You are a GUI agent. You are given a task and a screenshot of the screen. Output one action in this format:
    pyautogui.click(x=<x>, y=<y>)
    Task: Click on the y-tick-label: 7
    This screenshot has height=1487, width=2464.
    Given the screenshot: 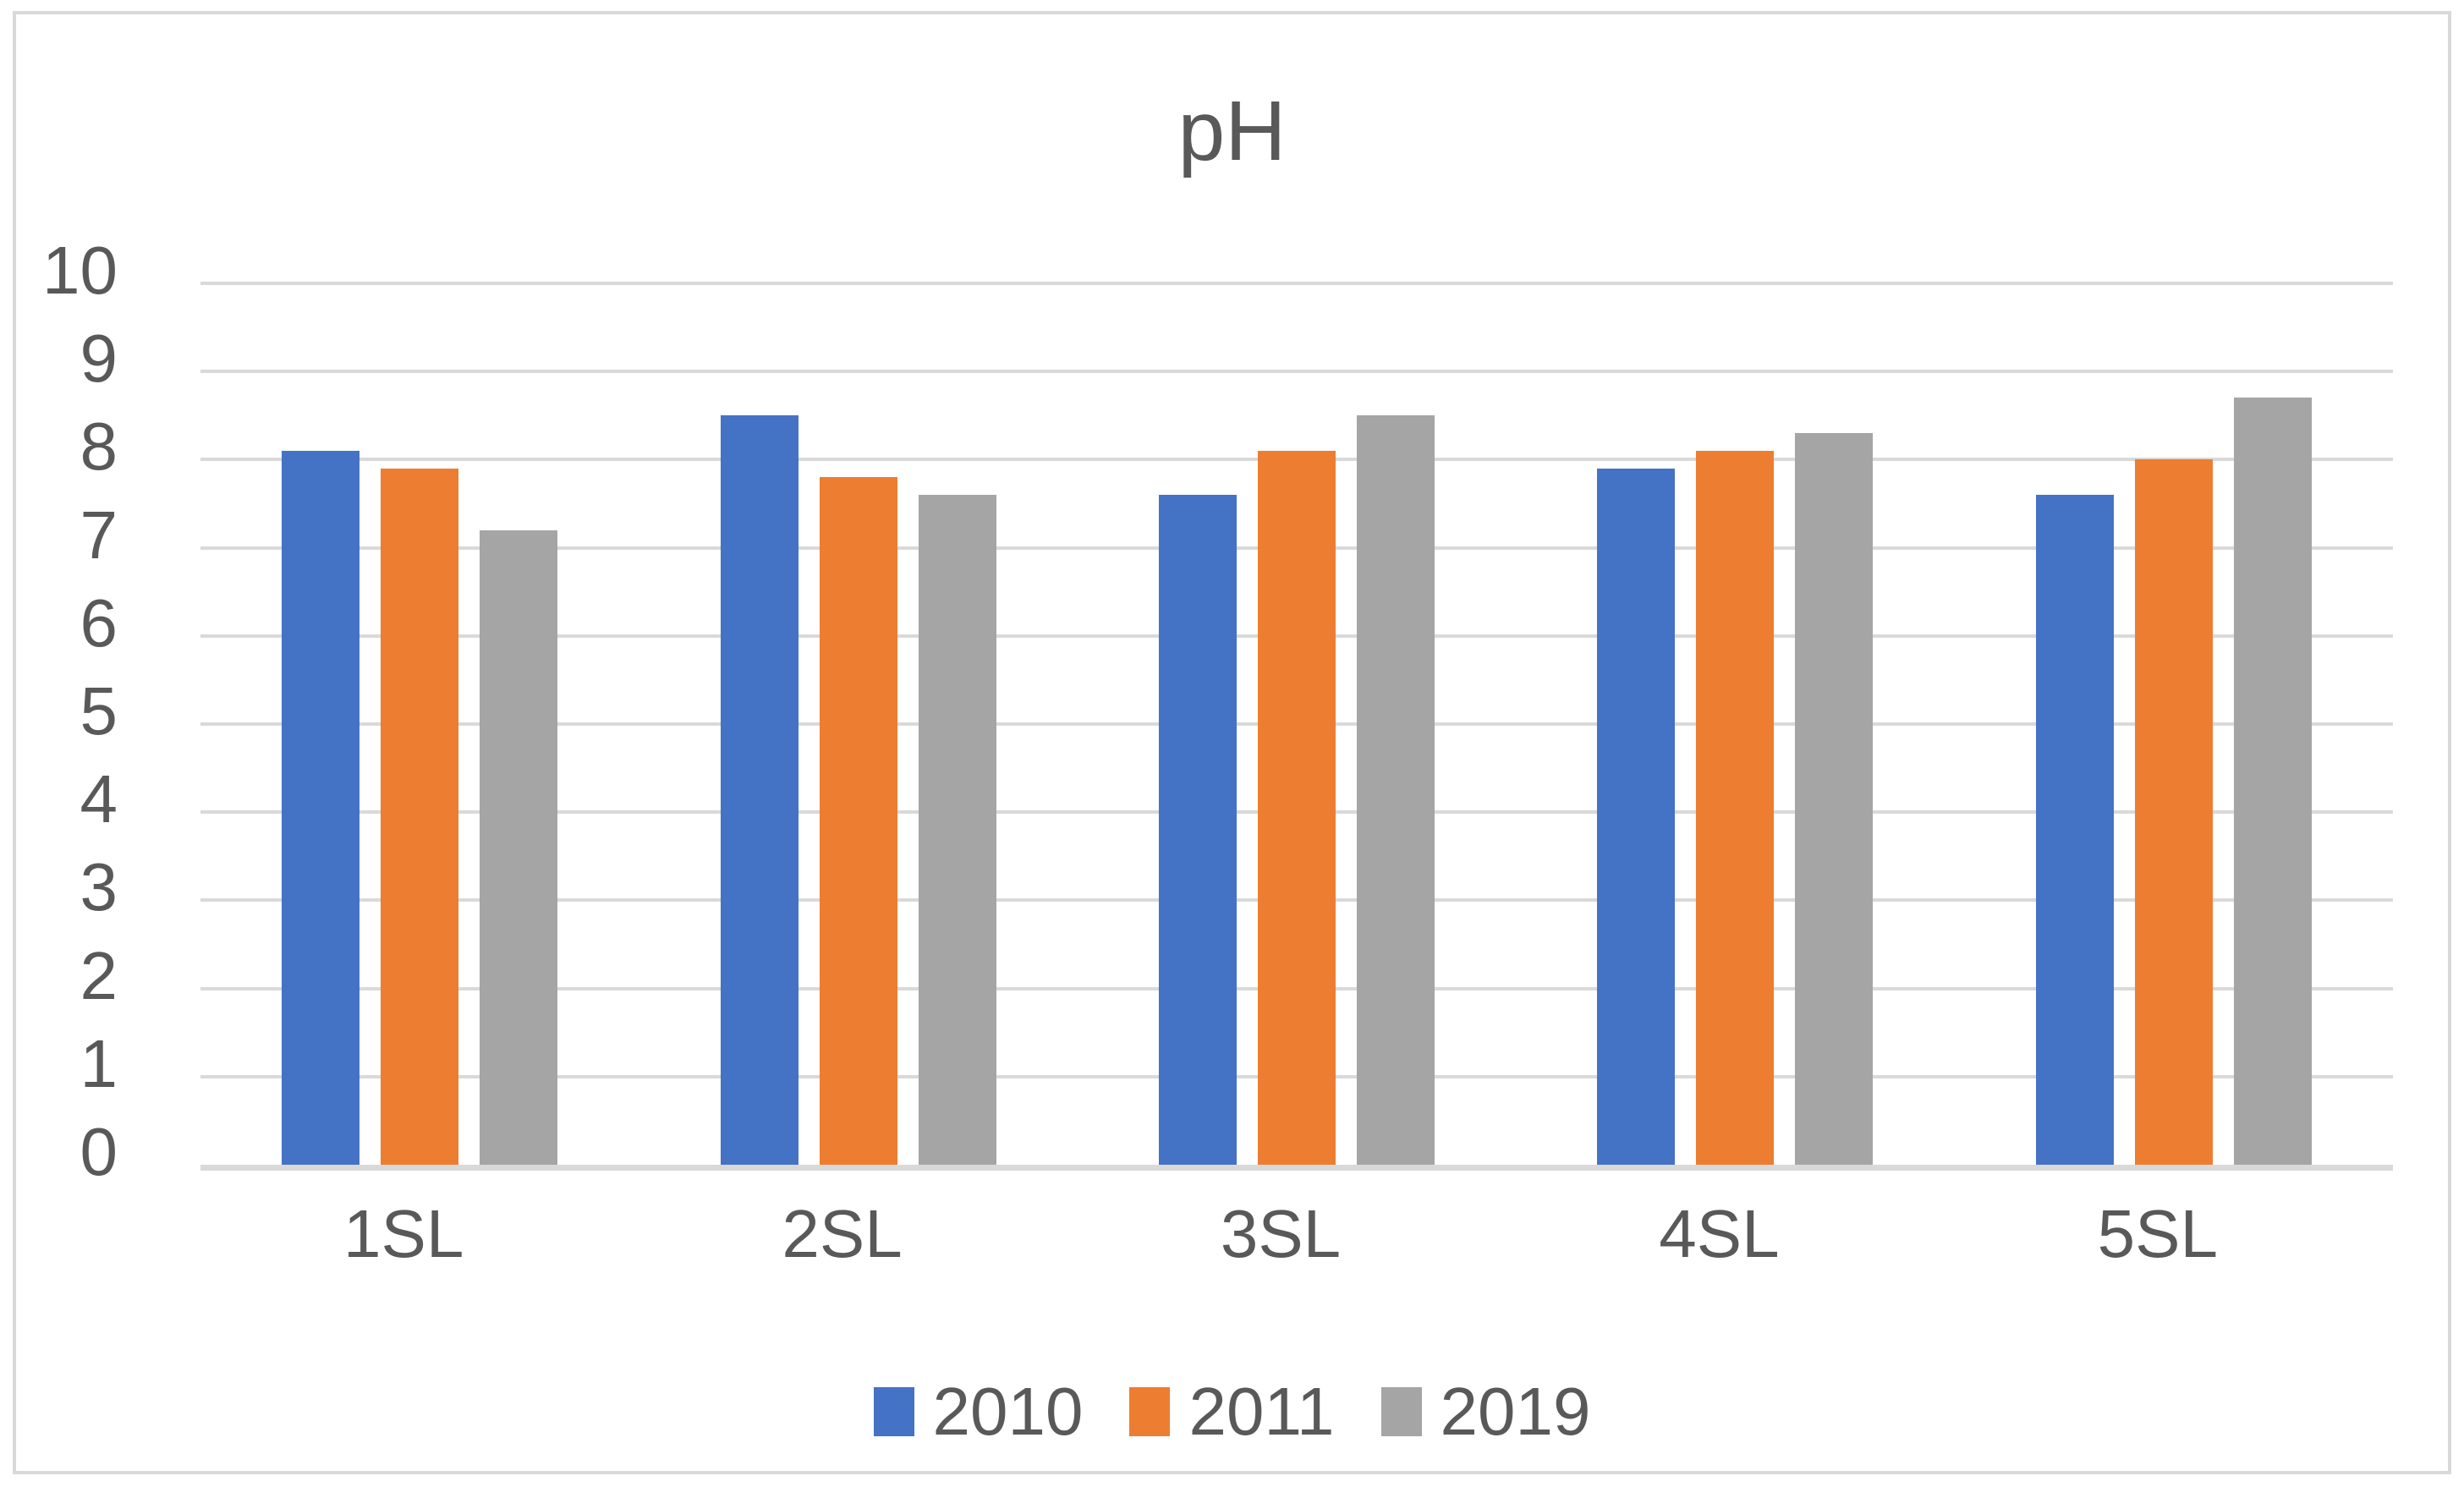 What is the action you would take?
    pyautogui.click(x=99, y=535)
    